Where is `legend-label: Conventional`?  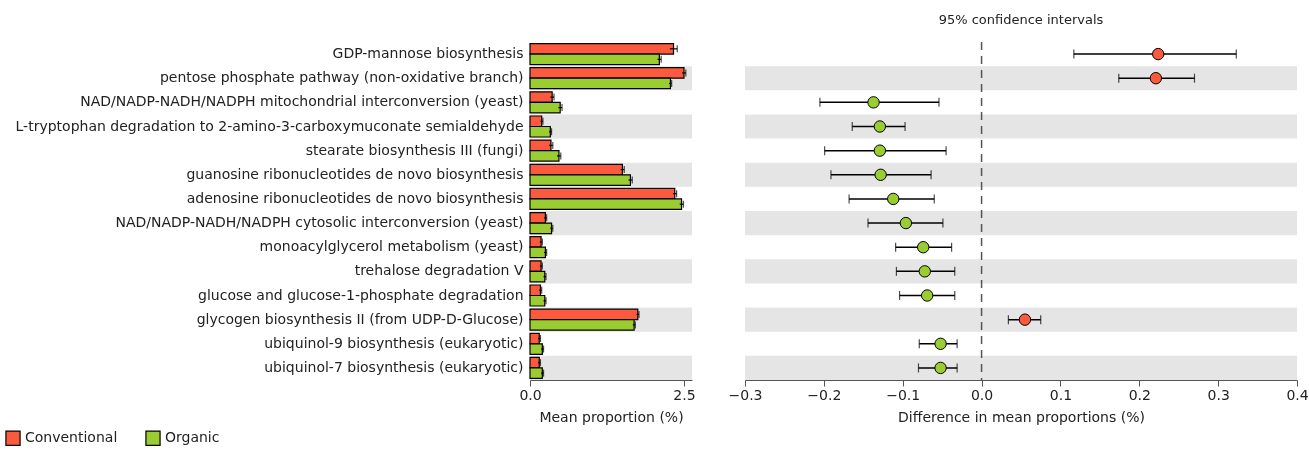 legend-label: Conventional is located at coordinates (71, 437).